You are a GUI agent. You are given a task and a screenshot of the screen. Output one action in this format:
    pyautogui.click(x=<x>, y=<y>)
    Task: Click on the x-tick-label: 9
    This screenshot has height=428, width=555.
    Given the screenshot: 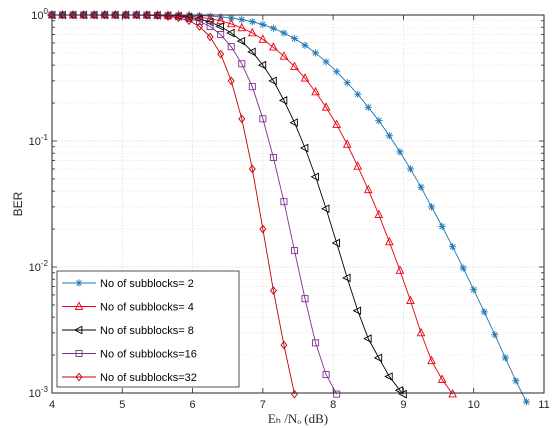 What is the action you would take?
    pyautogui.click(x=403, y=405)
    